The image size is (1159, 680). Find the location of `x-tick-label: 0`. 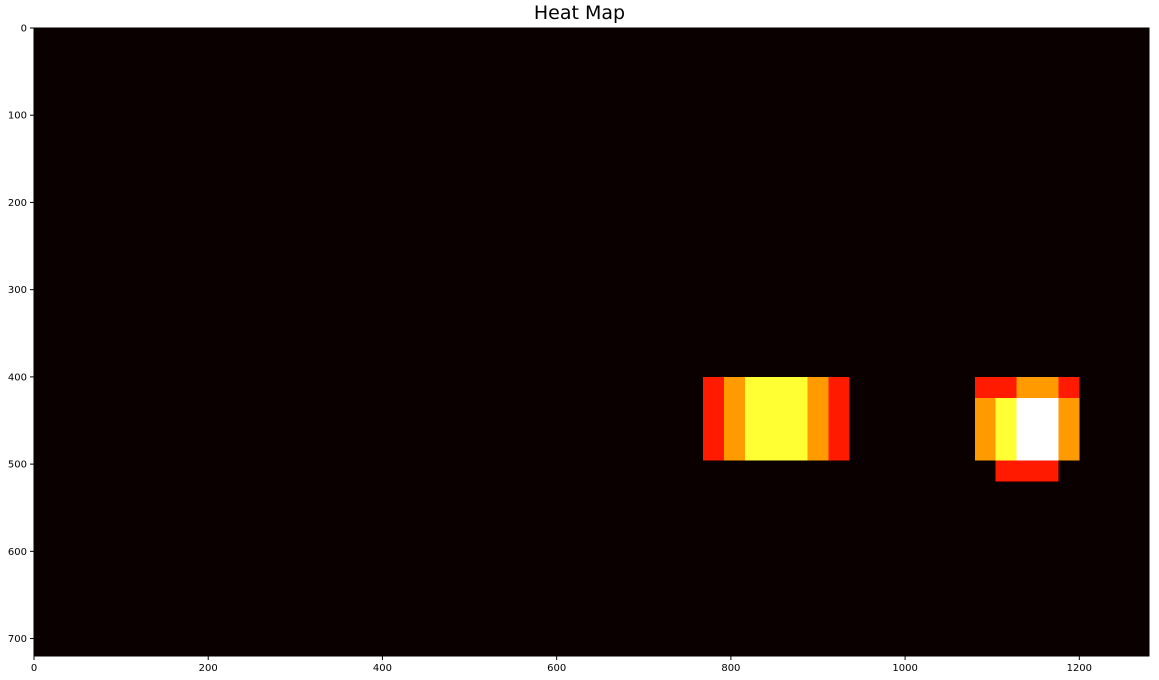

x-tick-label: 0 is located at coordinates (34, 668).